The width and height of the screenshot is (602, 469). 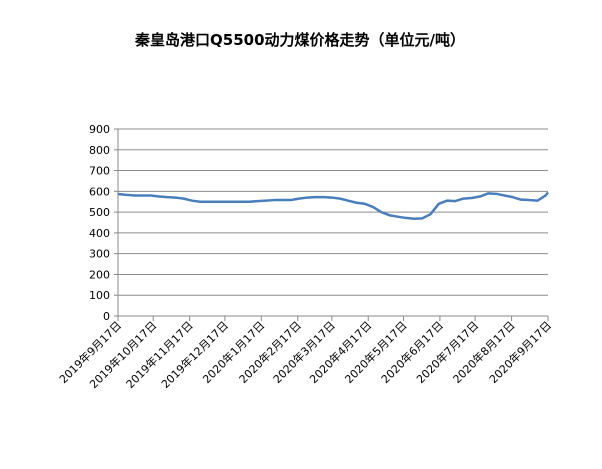 What do you see at coordinates (99, 191) in the screenshot?
I see `y-tick-label: 600` at bounding box center [99, 191].